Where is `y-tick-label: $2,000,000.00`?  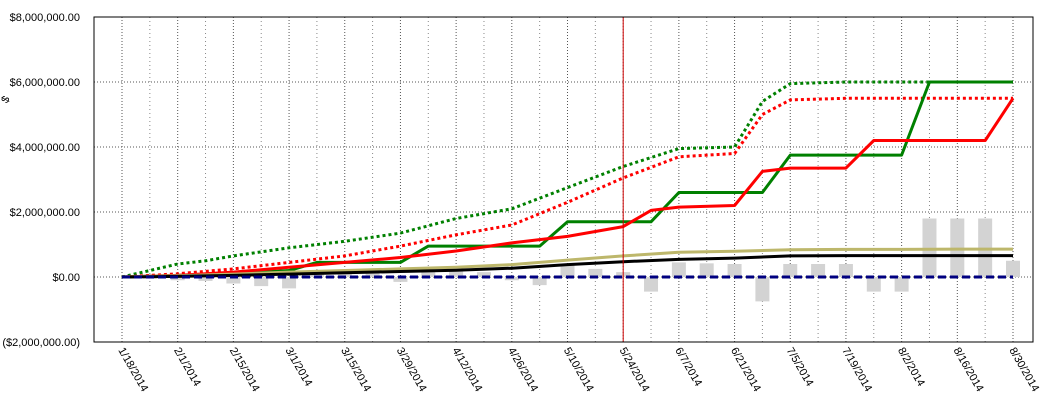
y-tick-label: $2,000,000.00 is located at coordinates (45, 213).